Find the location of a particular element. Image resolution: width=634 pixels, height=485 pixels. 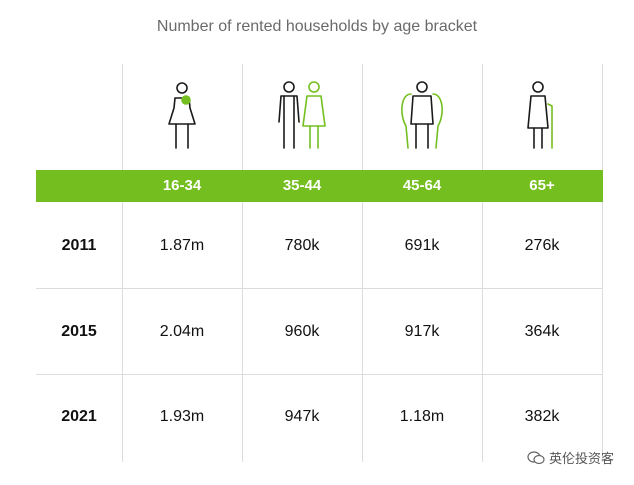

column-header-65-plus: 65+ is located at coordinates (542, 185).